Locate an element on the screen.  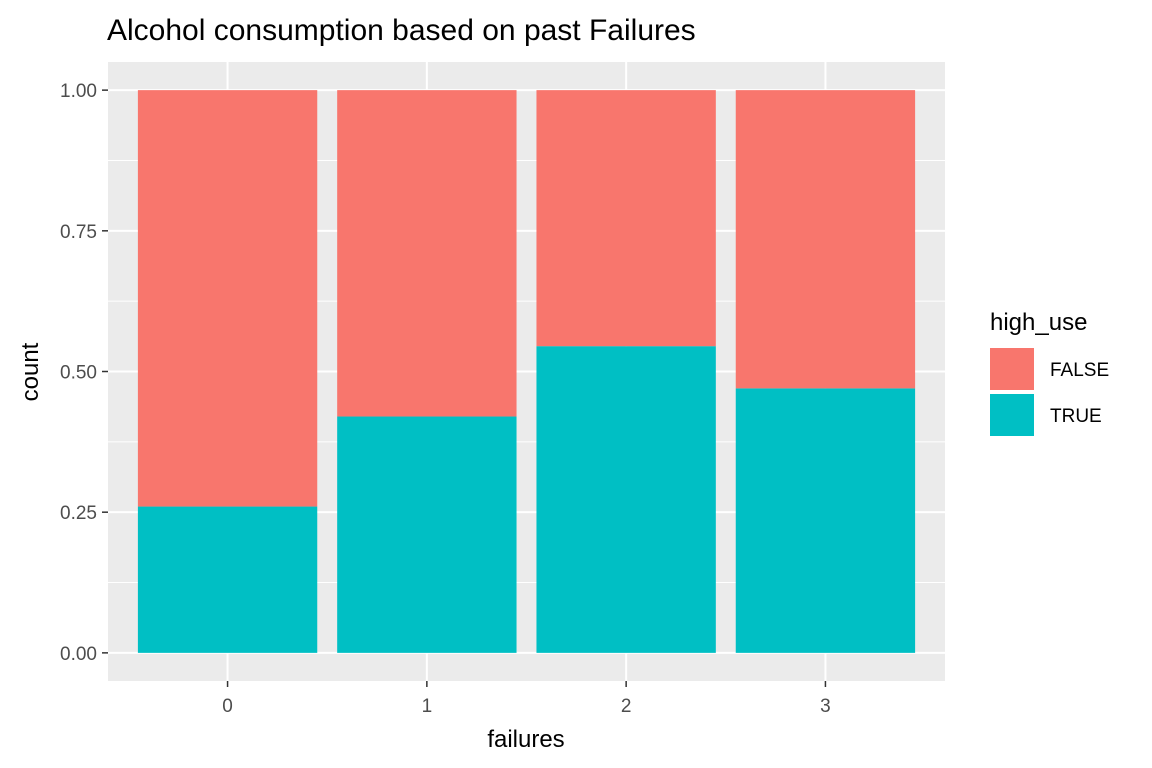
legend-key-true is located at coordinates (1012, 415).